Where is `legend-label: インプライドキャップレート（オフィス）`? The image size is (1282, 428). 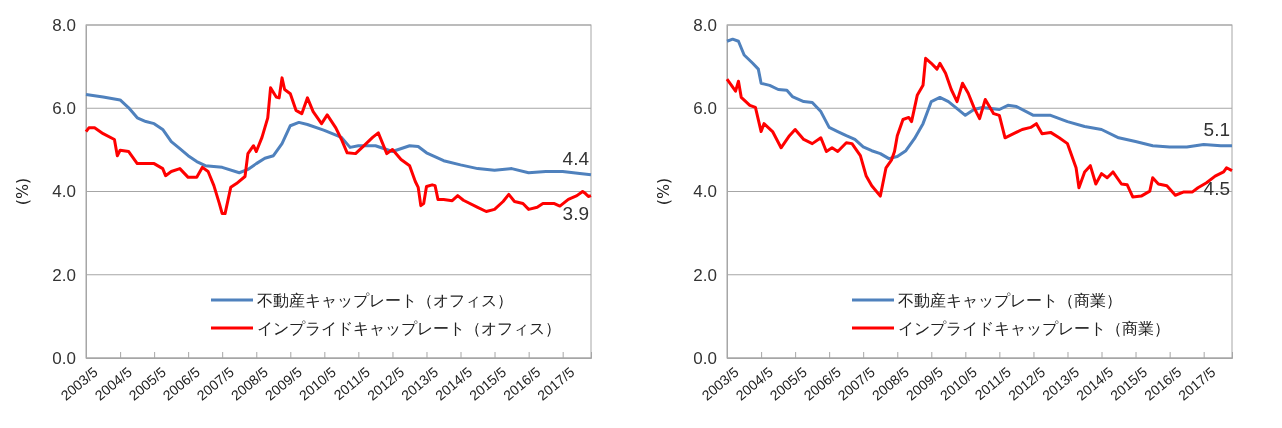
legend-label: インプライドキャップレート（オフィス） is located at coordinates (409, 328).